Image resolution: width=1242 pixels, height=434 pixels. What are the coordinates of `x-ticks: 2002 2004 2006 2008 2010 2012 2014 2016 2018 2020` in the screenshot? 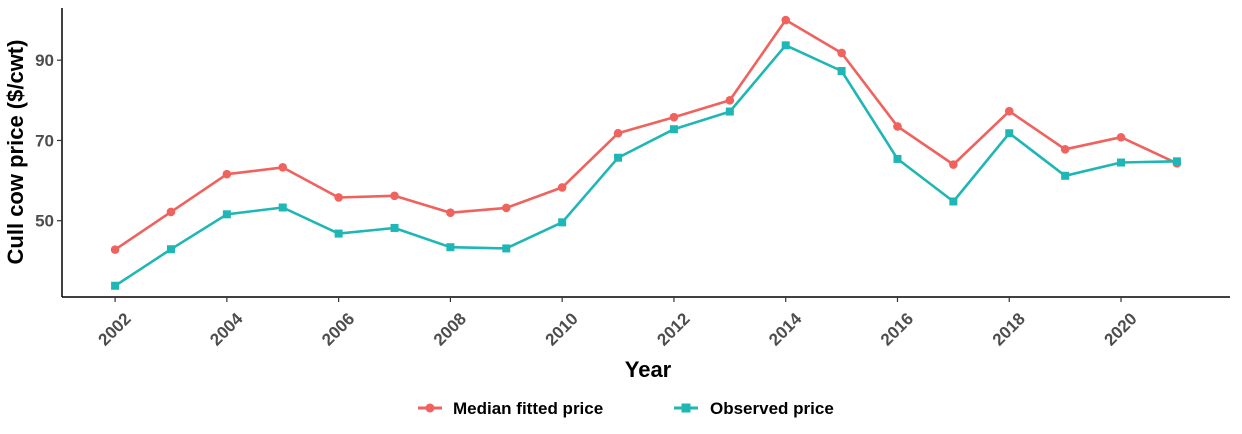 It's located at (618, 323).